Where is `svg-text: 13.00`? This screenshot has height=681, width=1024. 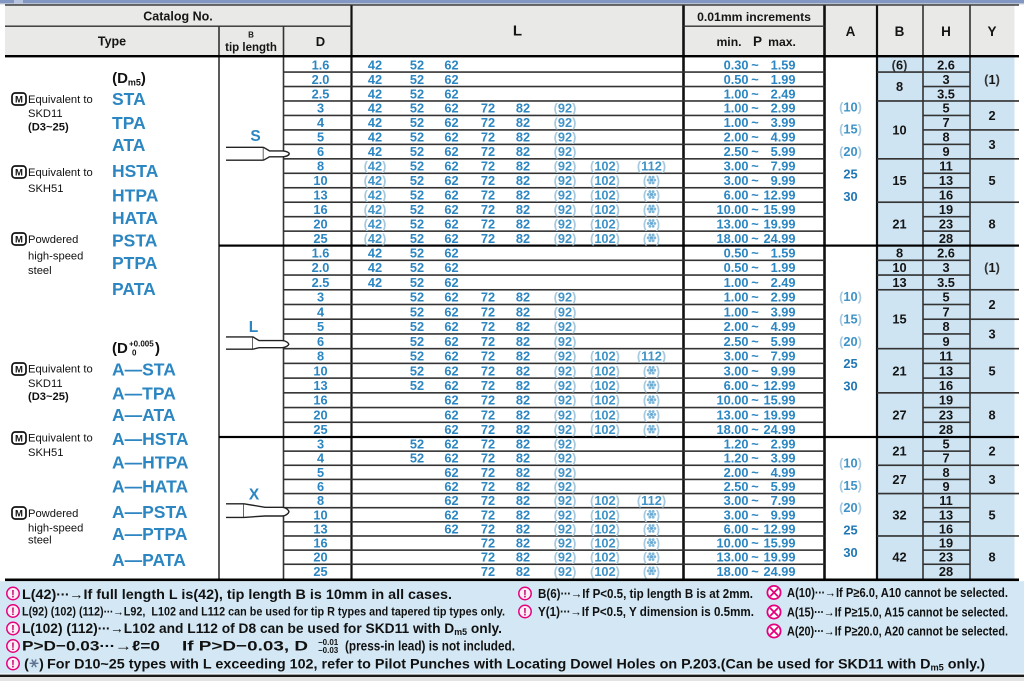
svg-text: 13.00 is located at coordinates (732, 414).